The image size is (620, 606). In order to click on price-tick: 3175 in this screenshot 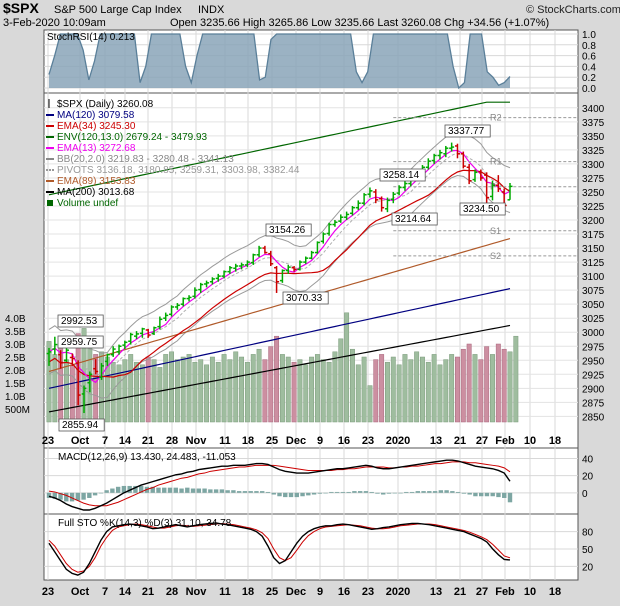, I will do `click(593, 235)`.